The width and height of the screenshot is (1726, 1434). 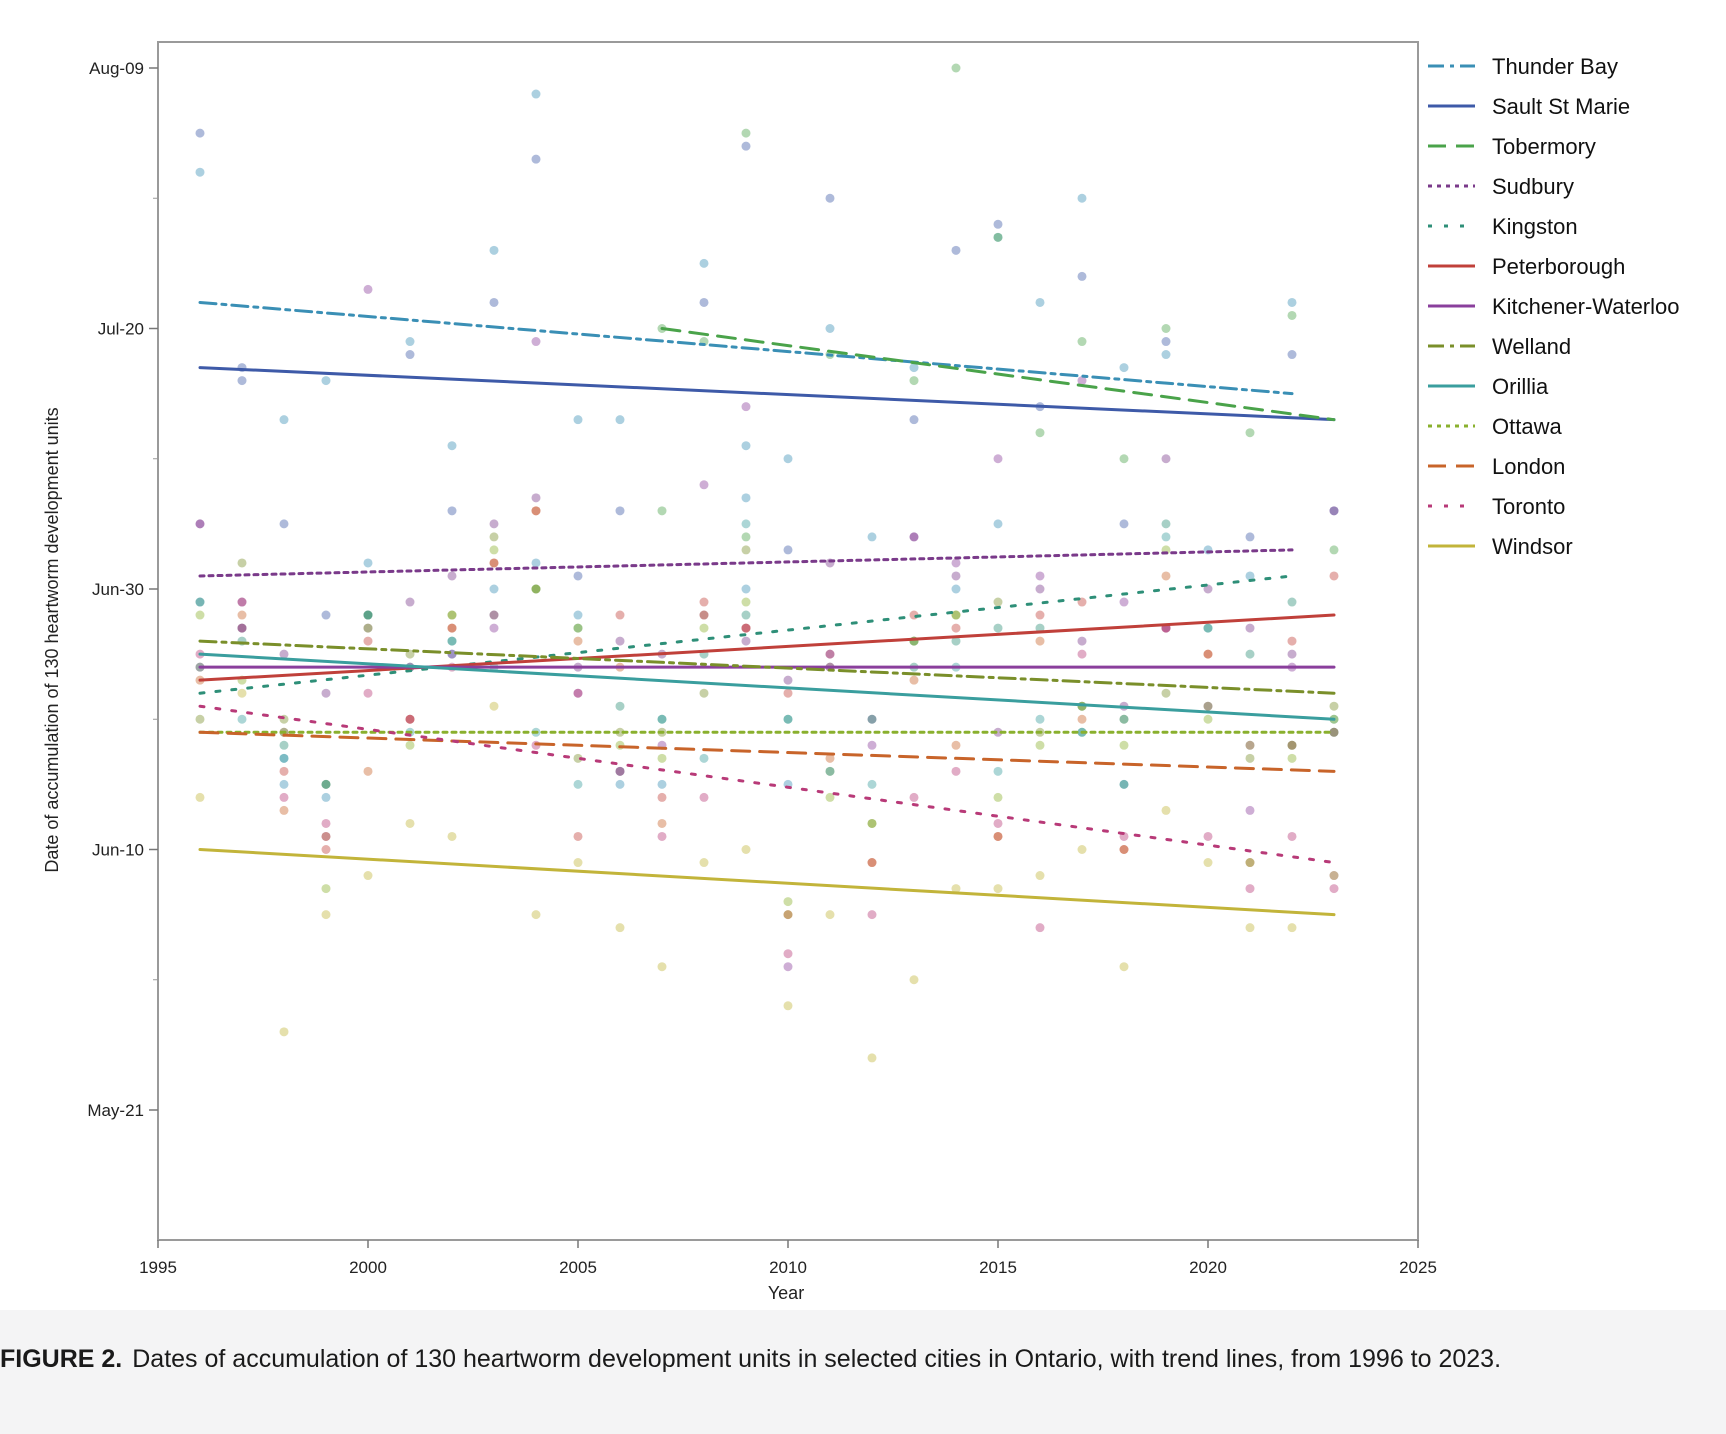 What do you see at coordinates (115, 1110) in the screenshot?
I see `y-tick-label: May-21` at bounding box center [115, 1110].